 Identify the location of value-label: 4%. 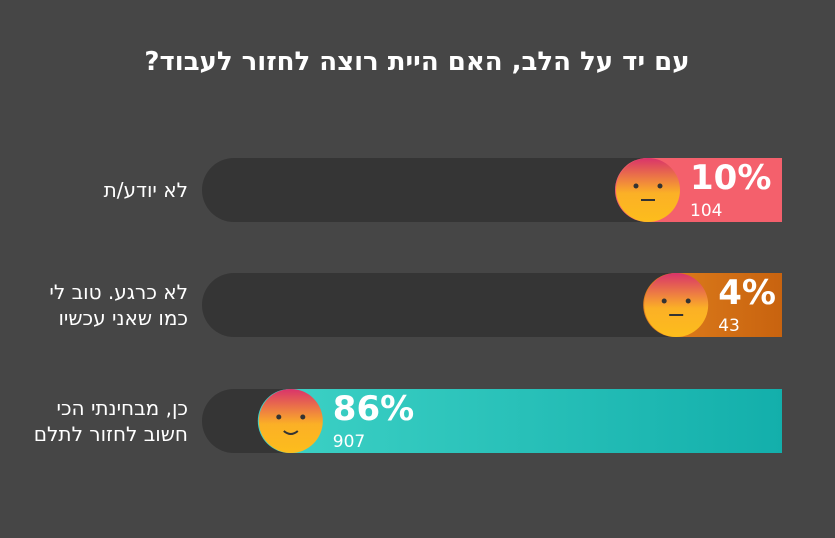
(747, 293).